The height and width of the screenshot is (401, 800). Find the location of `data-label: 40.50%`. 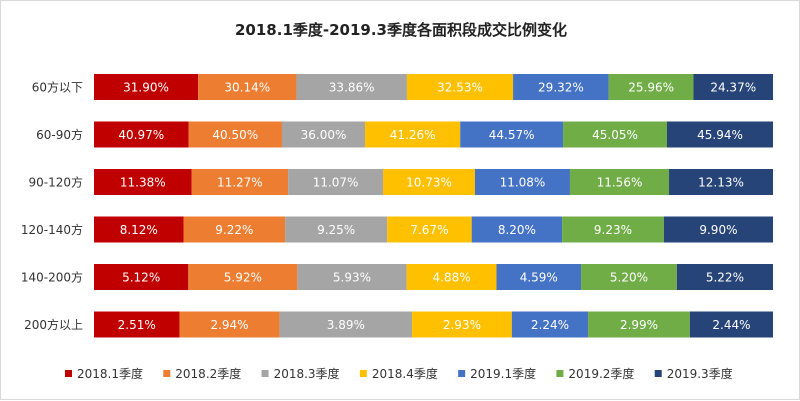

data-label: 40.50% is located at coordinates (235, 135).